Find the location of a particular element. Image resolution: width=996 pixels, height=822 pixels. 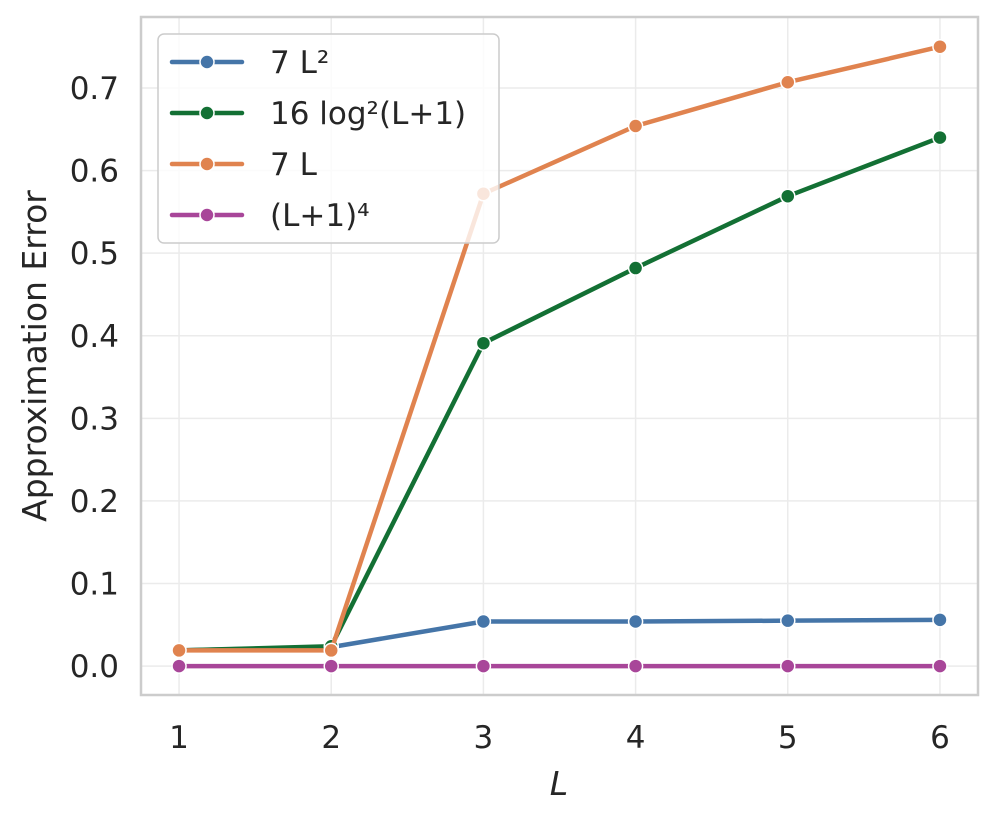

y-tick-label: 0.6 is located at coordinates (94, 172).